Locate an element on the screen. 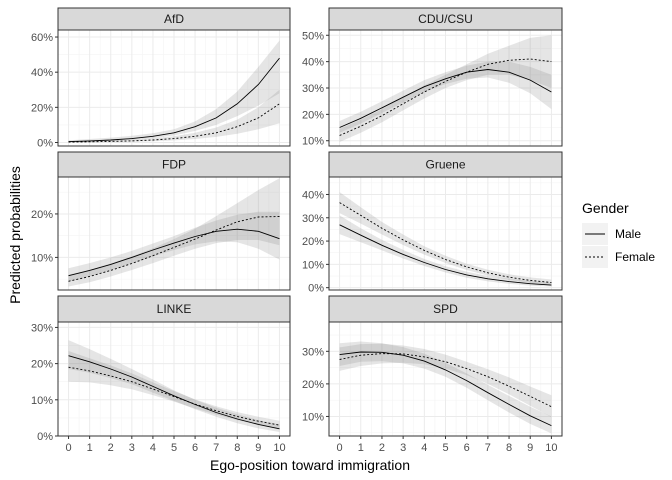  ci-band-cdu-csu-female is located at coordinates (445, 88).